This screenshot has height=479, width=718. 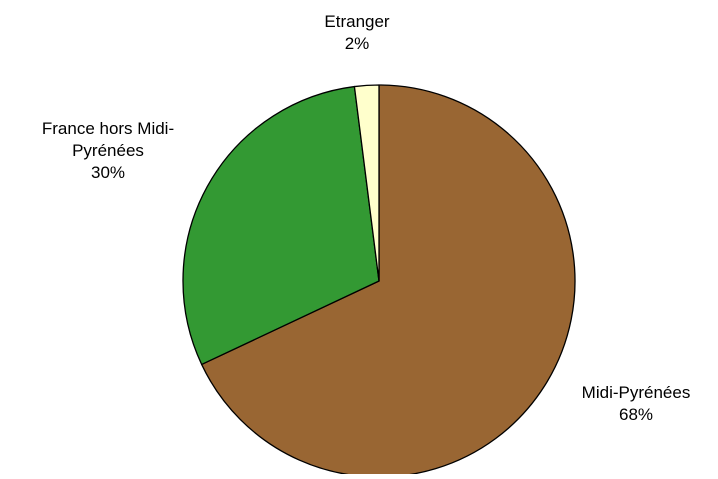 I want to click on pie-label-line: Pyrénées, so click(x=108, y=150).